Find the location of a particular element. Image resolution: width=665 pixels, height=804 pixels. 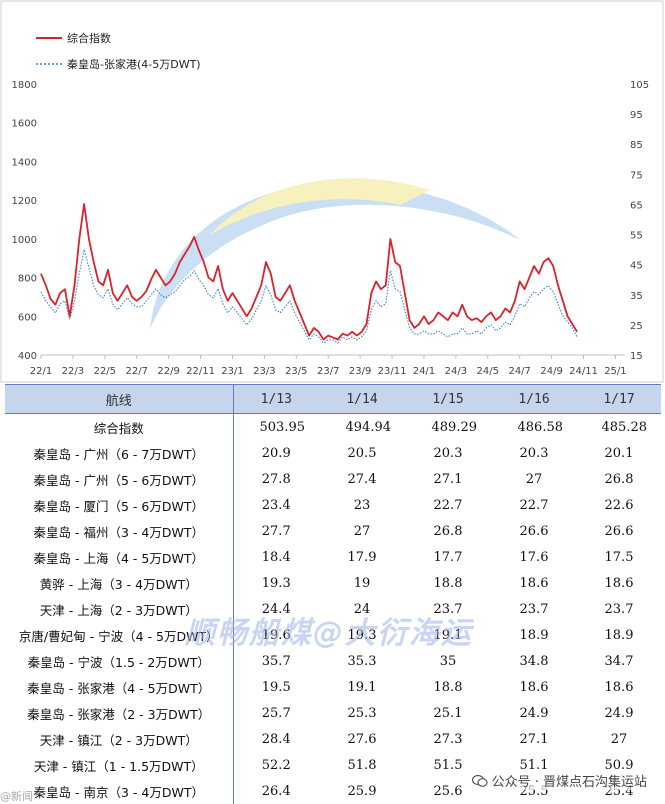

x-tick-label: 22/5 is located at coordinates (105, 371).